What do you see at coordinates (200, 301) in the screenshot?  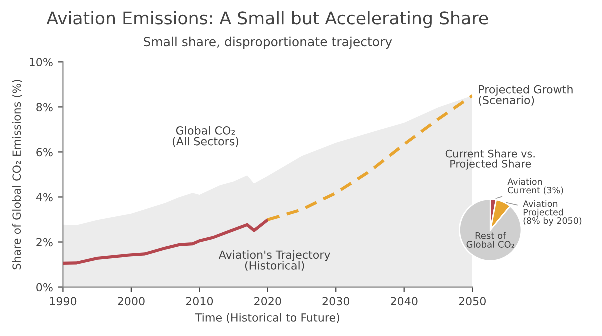 I see `x-tick-label: 2010` at bounding box center [200, 301].